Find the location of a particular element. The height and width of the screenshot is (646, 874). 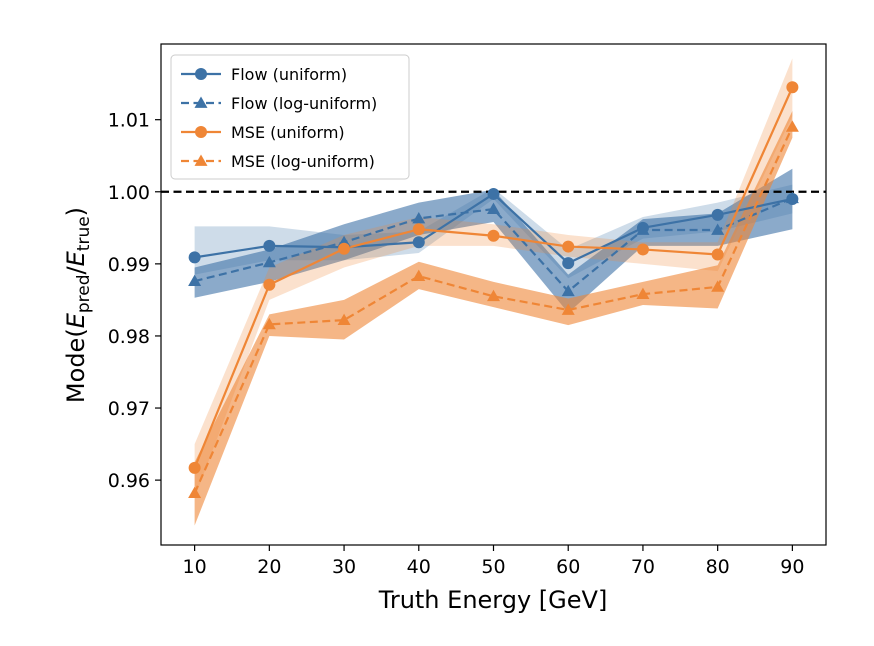

x-tick-label-3: 40 is located at coordinates (419, 567).